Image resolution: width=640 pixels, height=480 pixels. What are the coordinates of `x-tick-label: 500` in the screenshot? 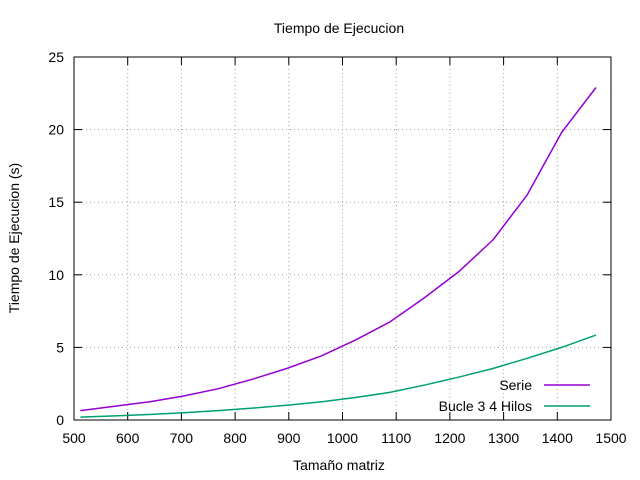 It's located at (74, 438).